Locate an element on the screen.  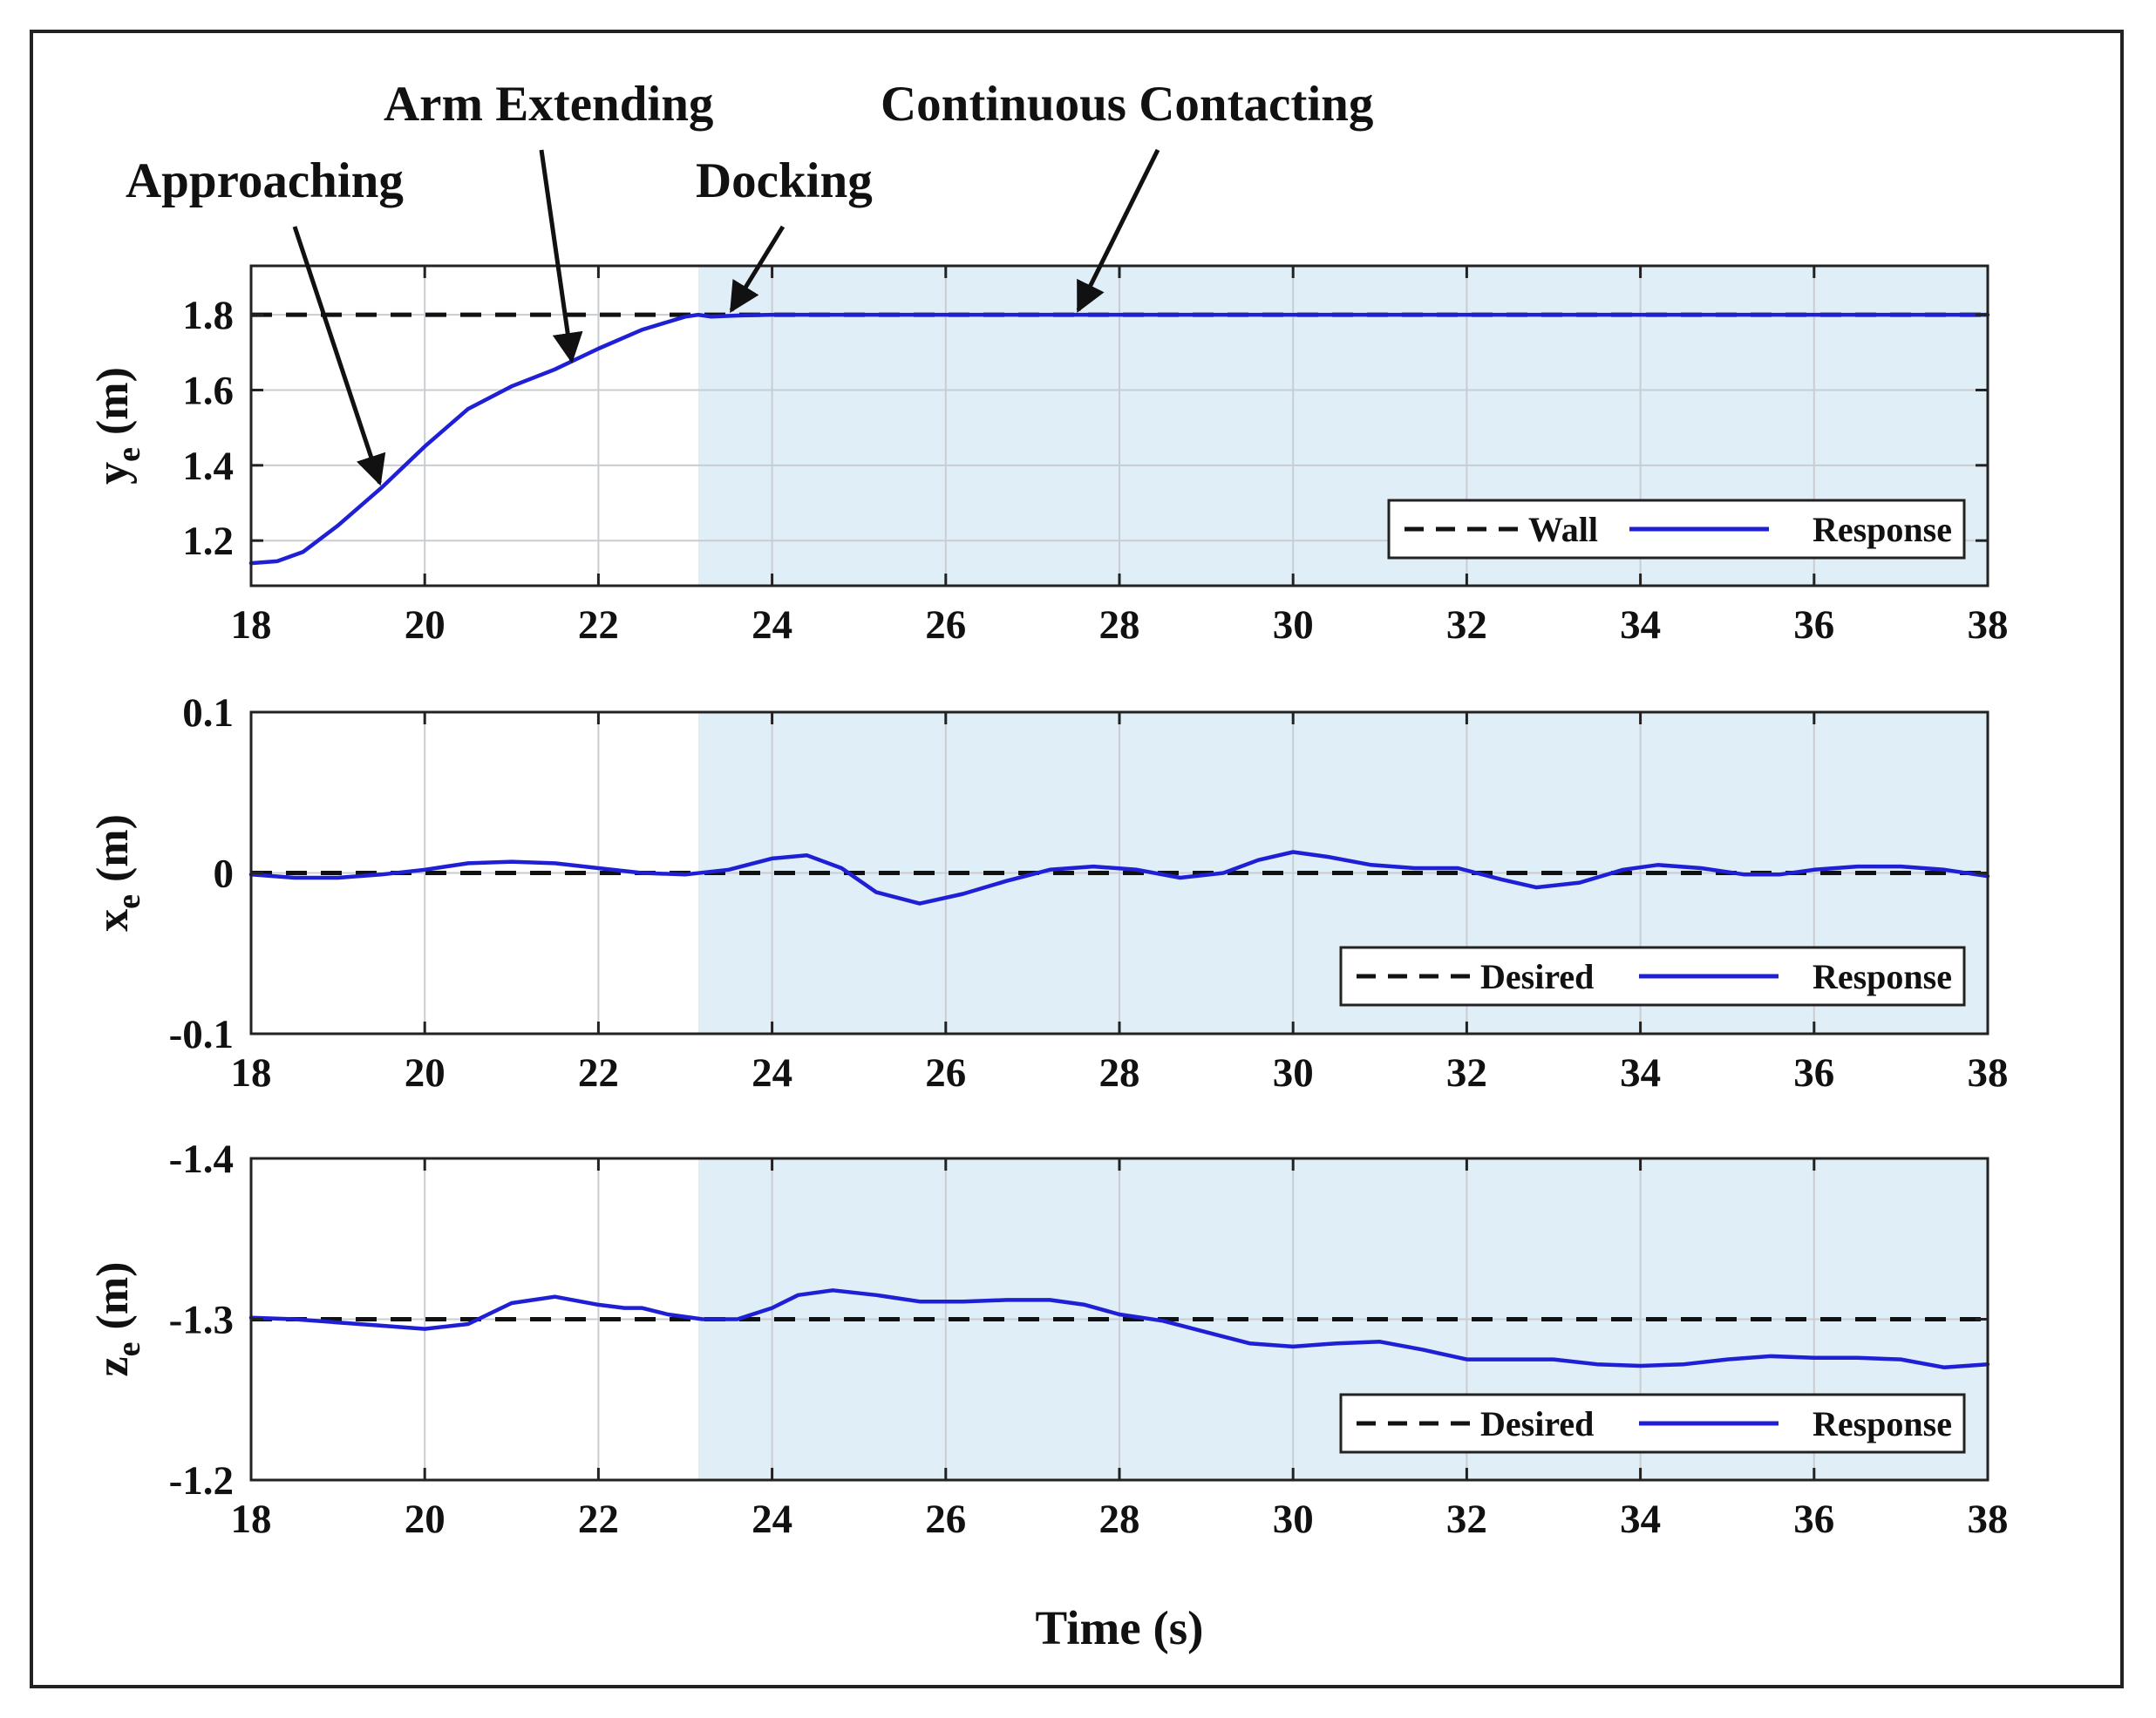
y-tick-label: 0 is located at coordinates (225, 874).